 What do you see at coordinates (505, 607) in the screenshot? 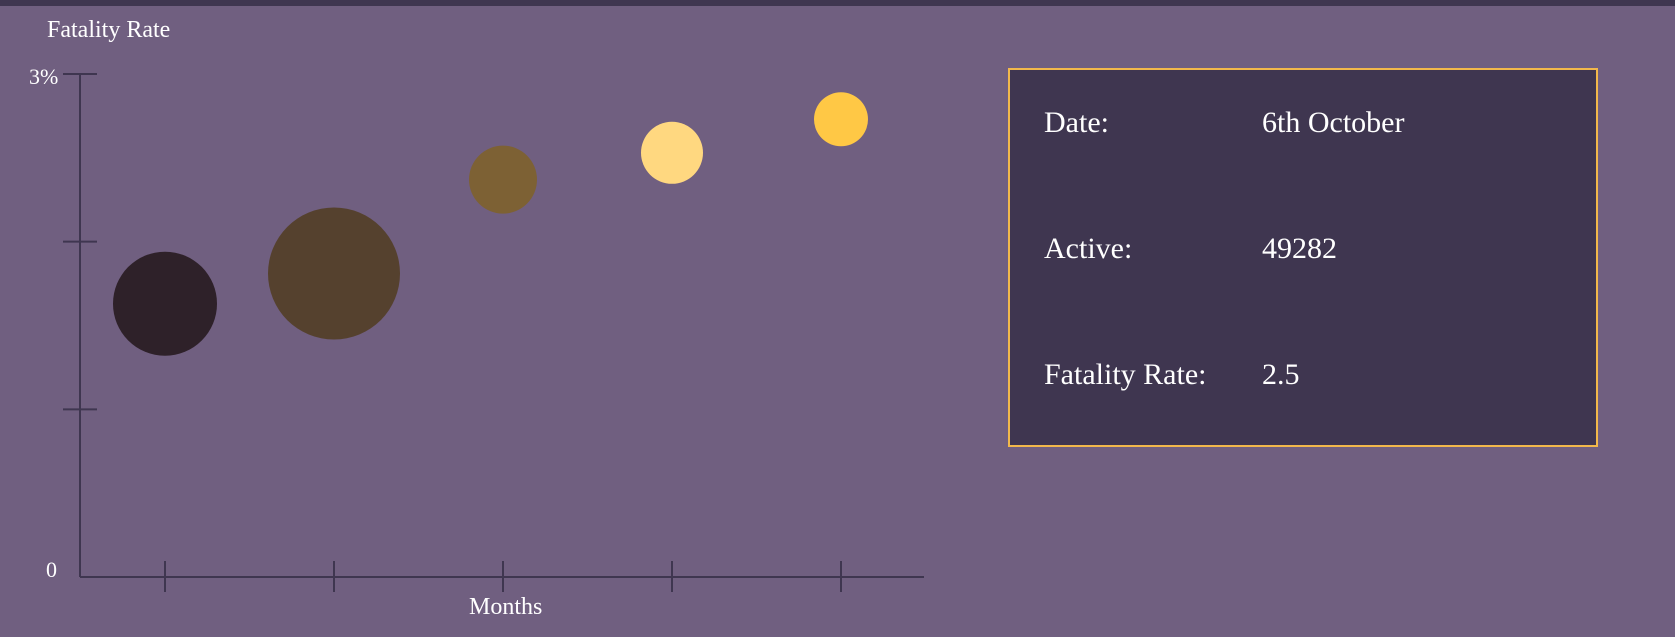
I see `x-axis-label: Months` at bounding box center [505, 607].